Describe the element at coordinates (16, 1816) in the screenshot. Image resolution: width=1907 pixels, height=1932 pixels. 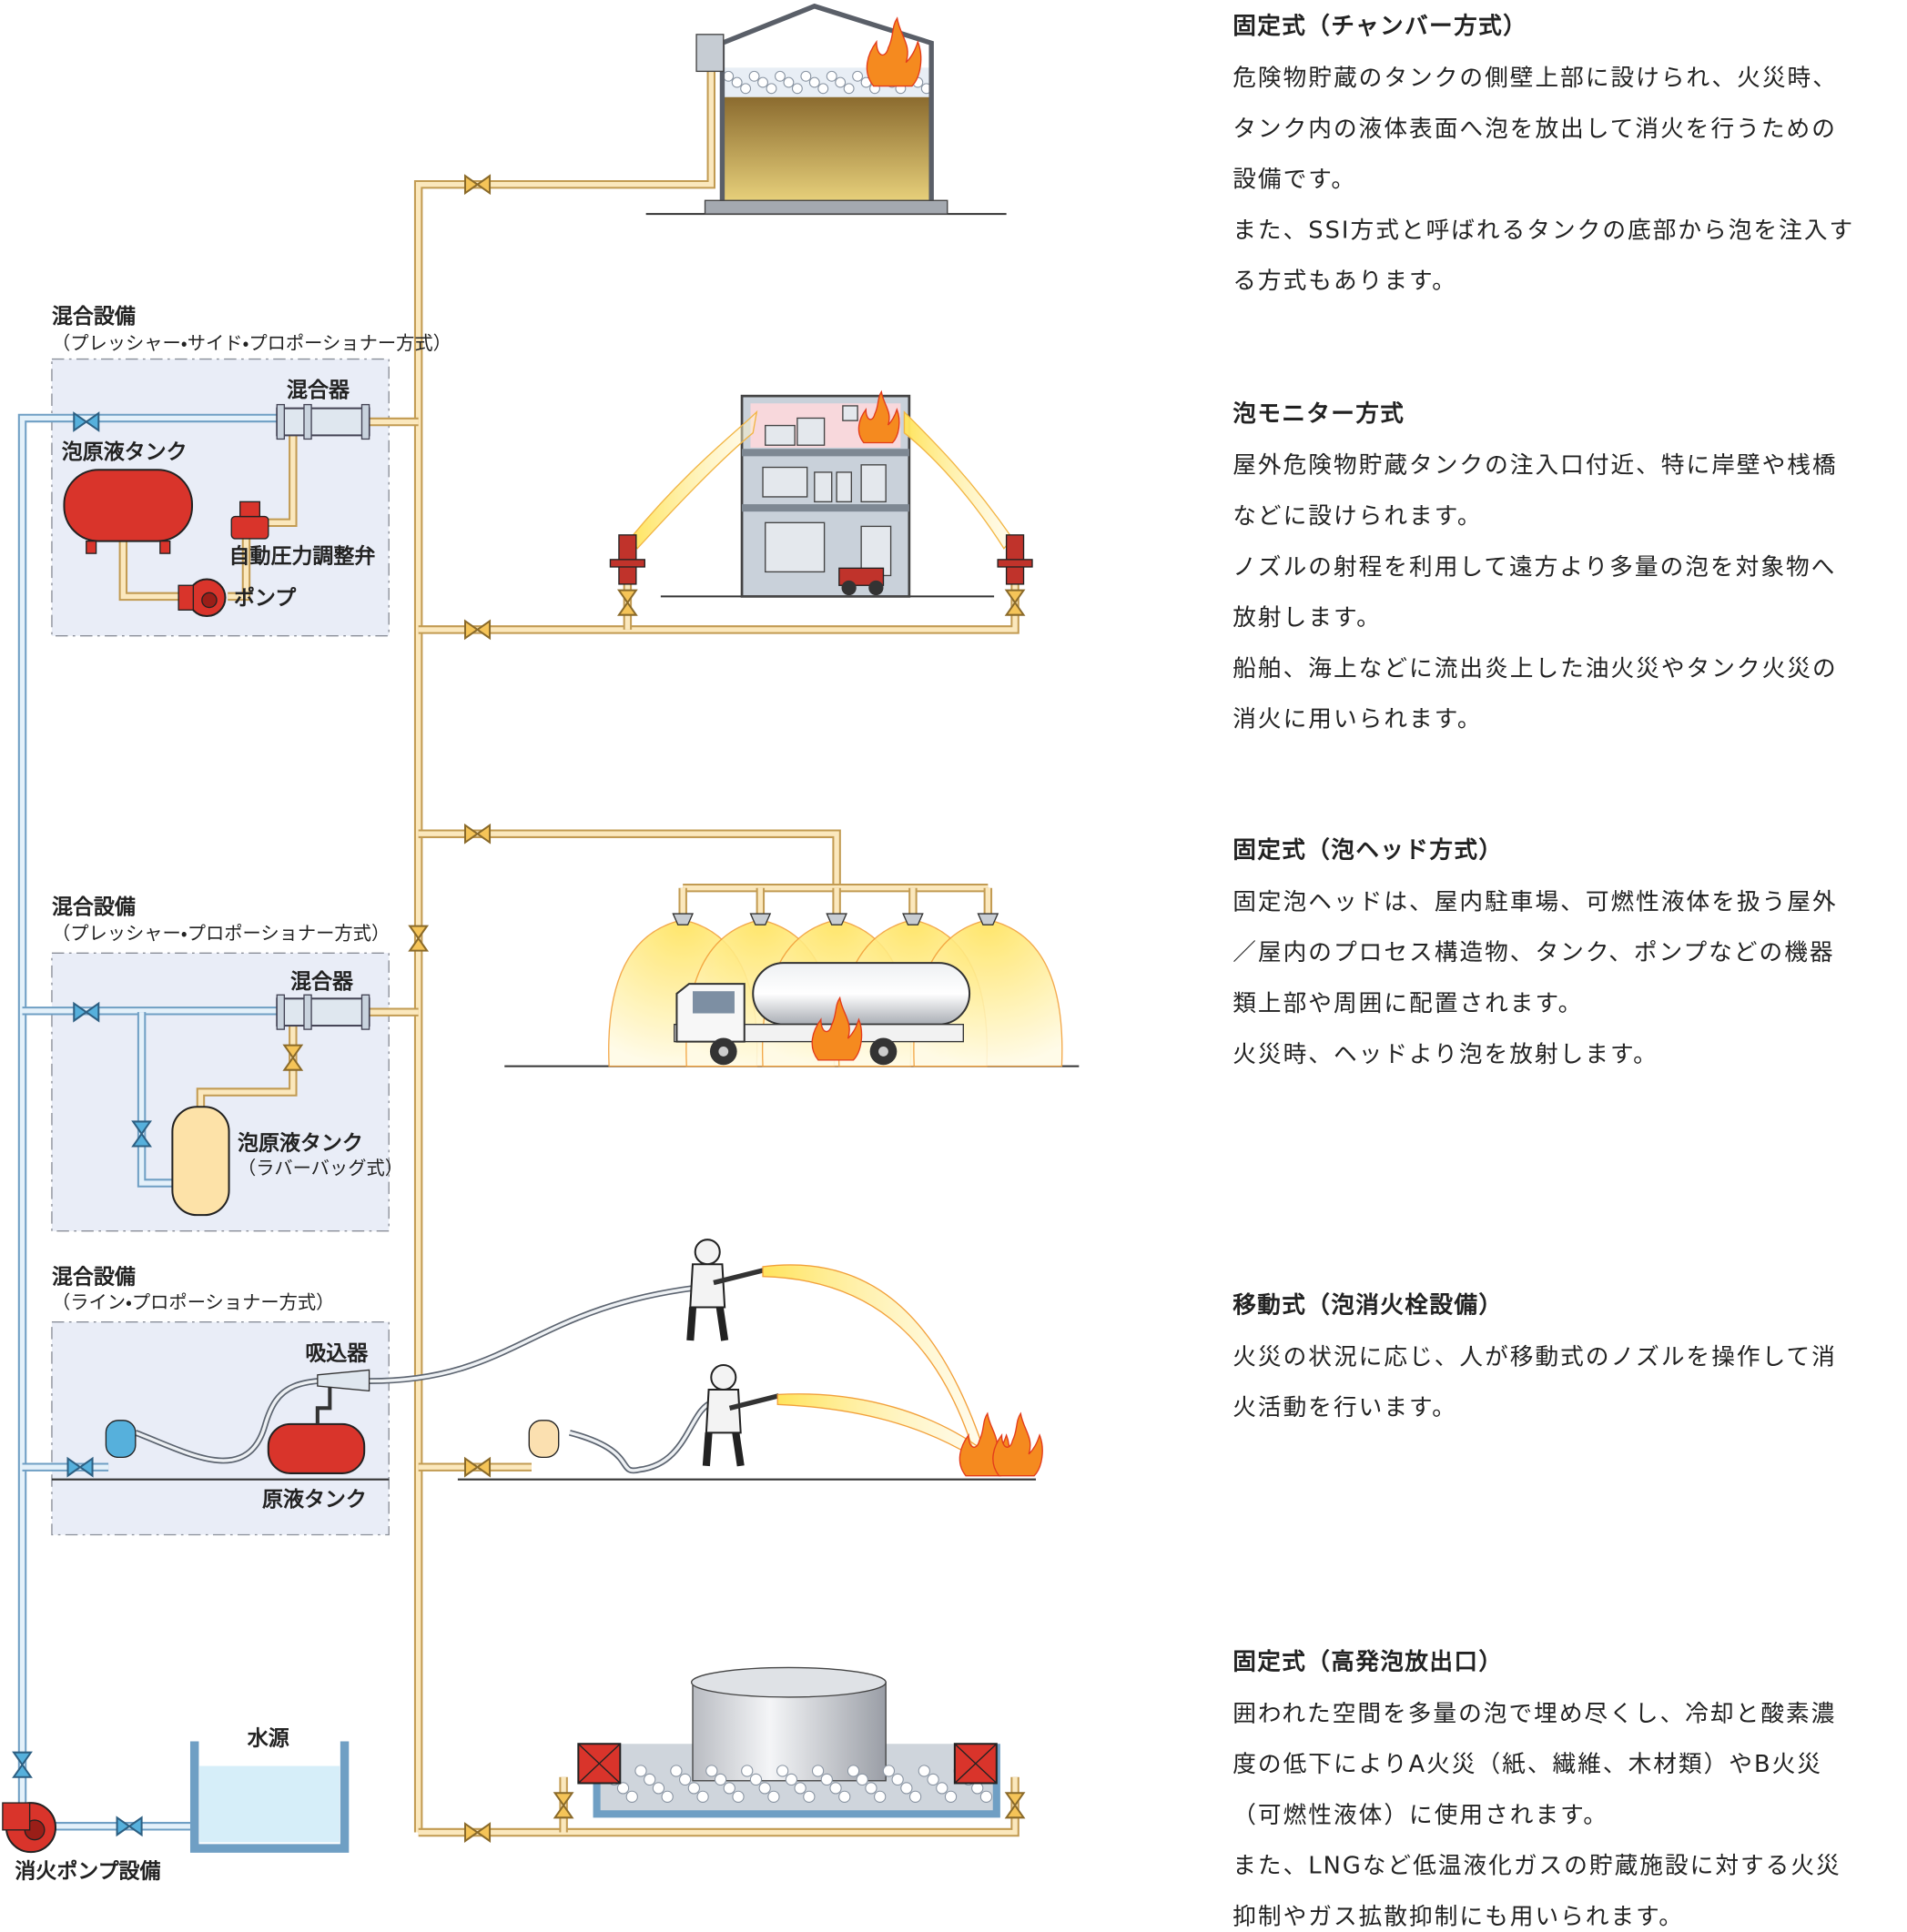
I see `fire-pump-body` at that location.